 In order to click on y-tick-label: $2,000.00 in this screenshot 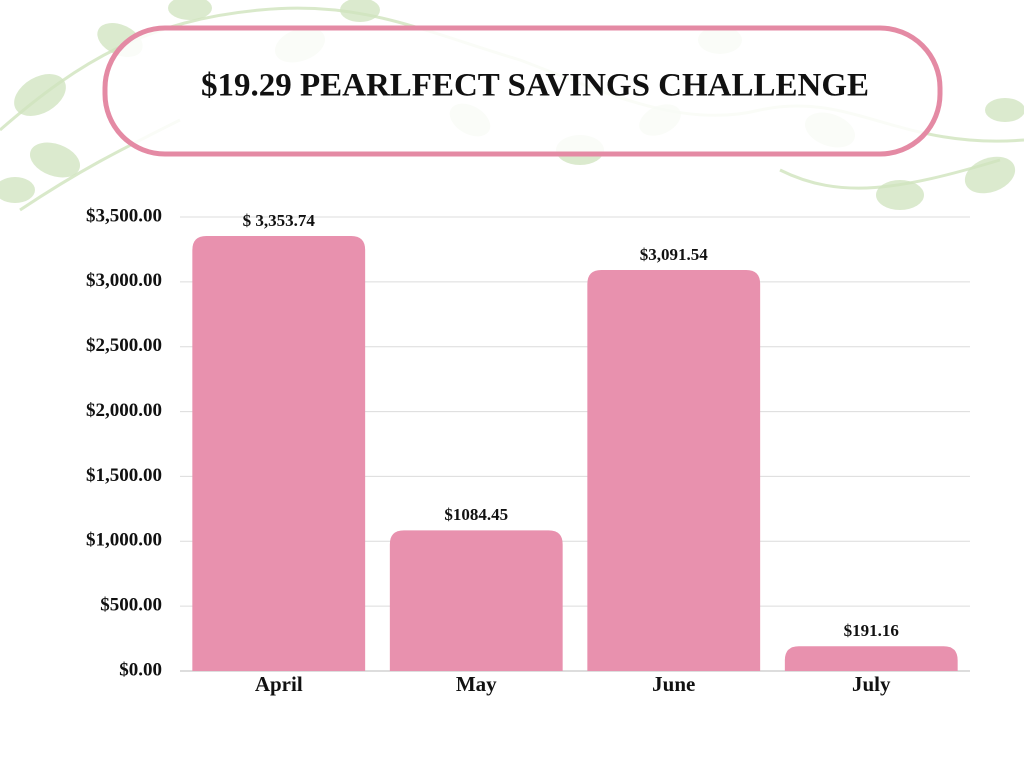, I will do `click(124, 410)`.